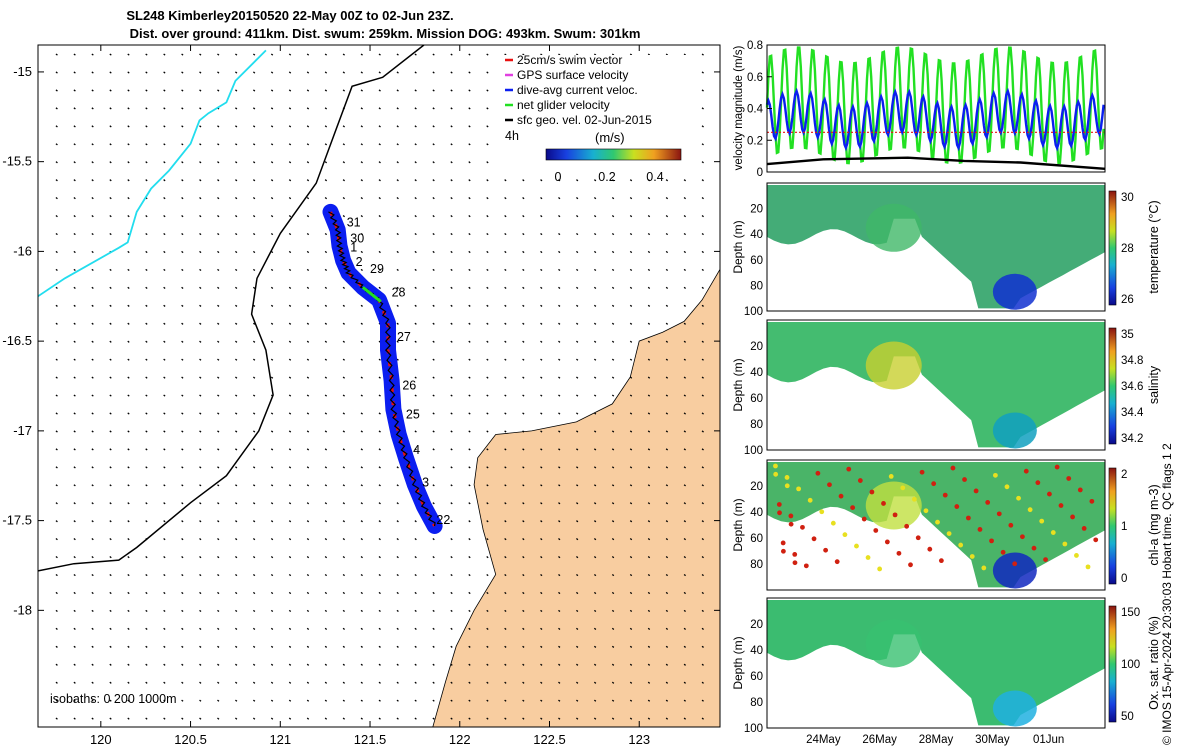 The width and height of the screenshot is (1200, 750). What do you see at coordinates (606, 177) in the screenshot?
I see `colorbar-tick-1: 0.2` at bounding box center [606, 177].